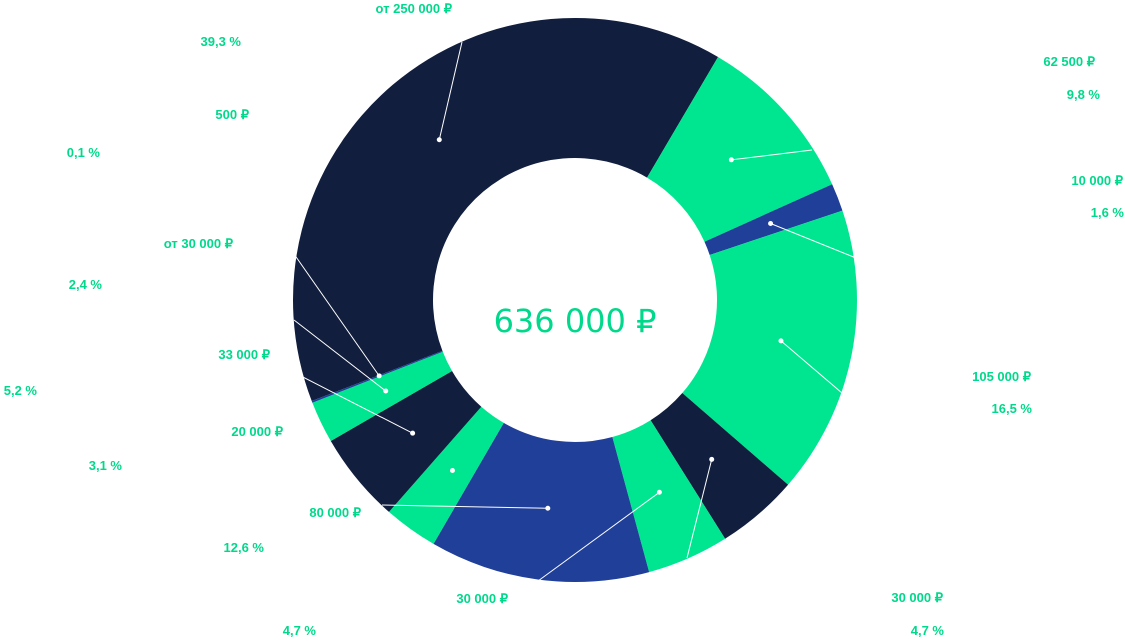 Image resolution: width=1125 pixels, height=642 pixels. I want to click on slice-amount-label-9: 33 000 ₽, so click(244, 354).